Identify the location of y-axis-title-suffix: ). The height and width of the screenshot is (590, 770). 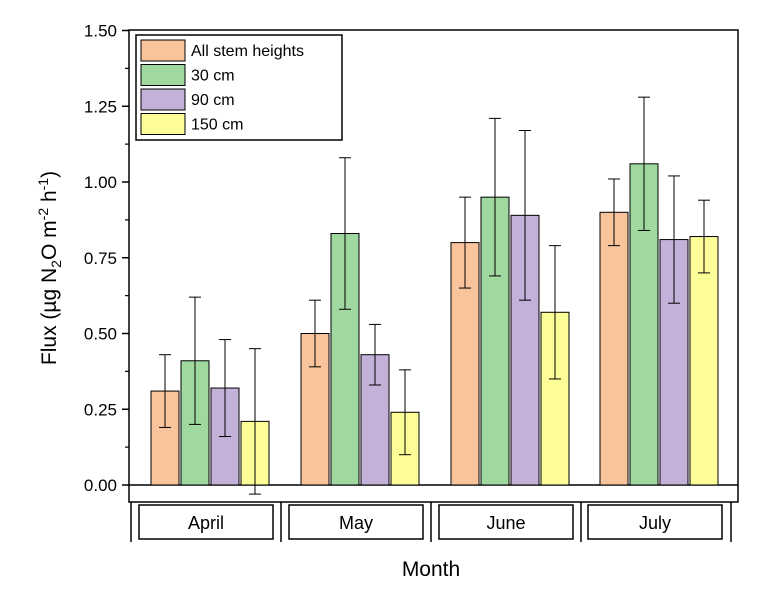
(49, 174).